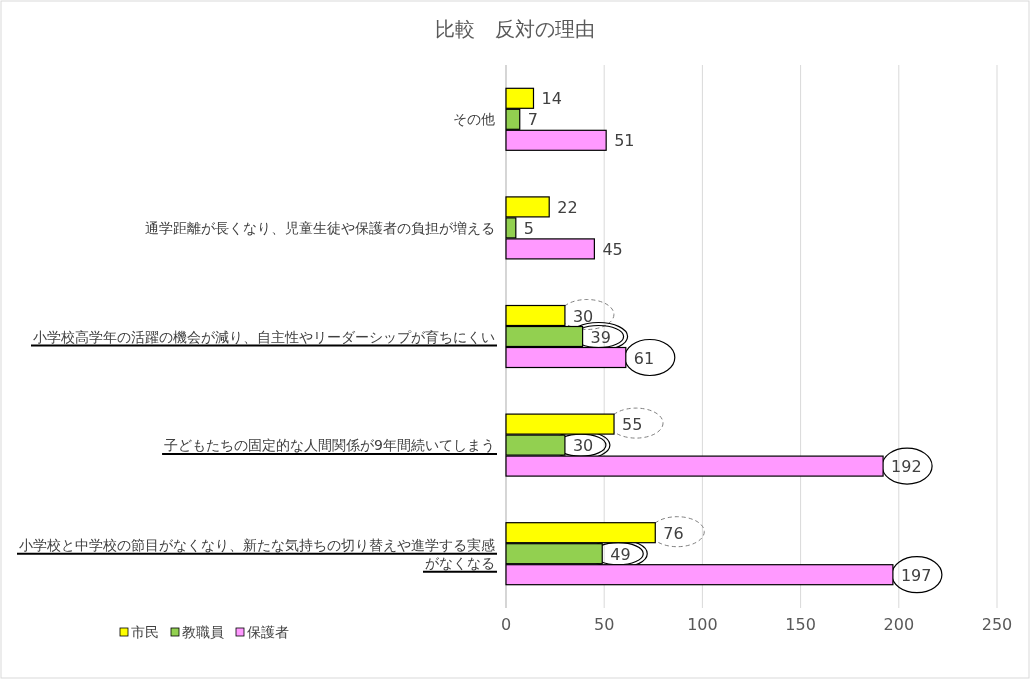  What do you see at coordinates (506, 624) in the screenshot?
I see `x-tick-label: 0` at bounding box center [506, 624].